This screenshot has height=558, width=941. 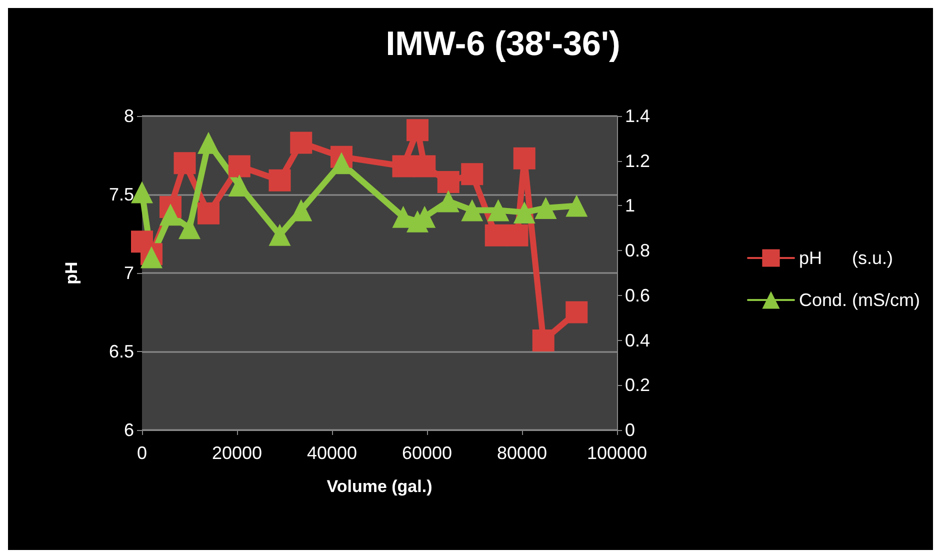 I want to click on y-tick-label: 7.5, so click(x=121, y=194).